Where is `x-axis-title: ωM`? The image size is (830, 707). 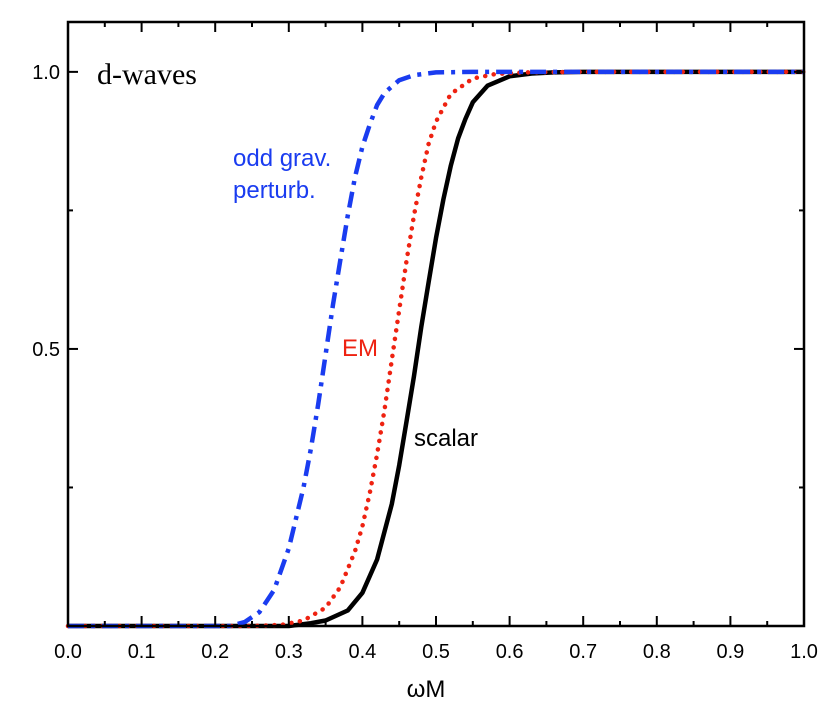 x-axis-title: ωM is located at coordinates (426, 689).